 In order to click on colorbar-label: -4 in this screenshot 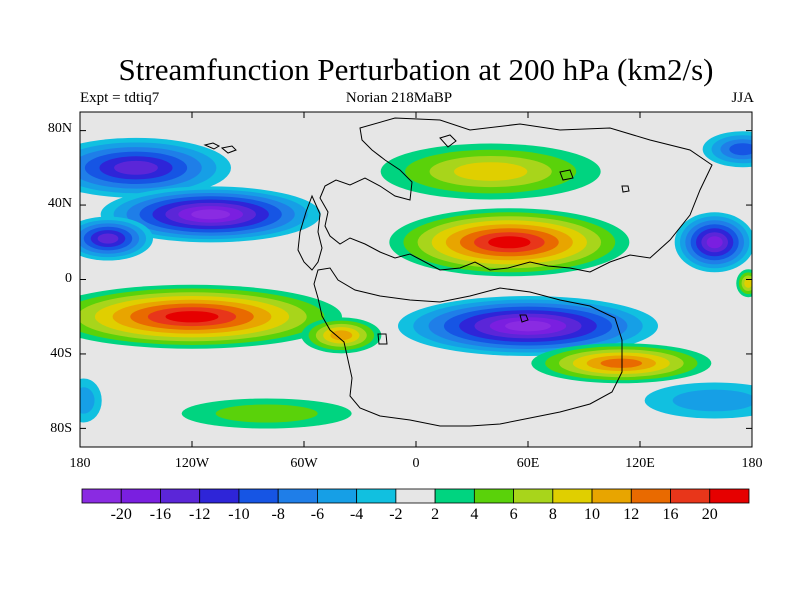, I will do `click(356, 514)`.